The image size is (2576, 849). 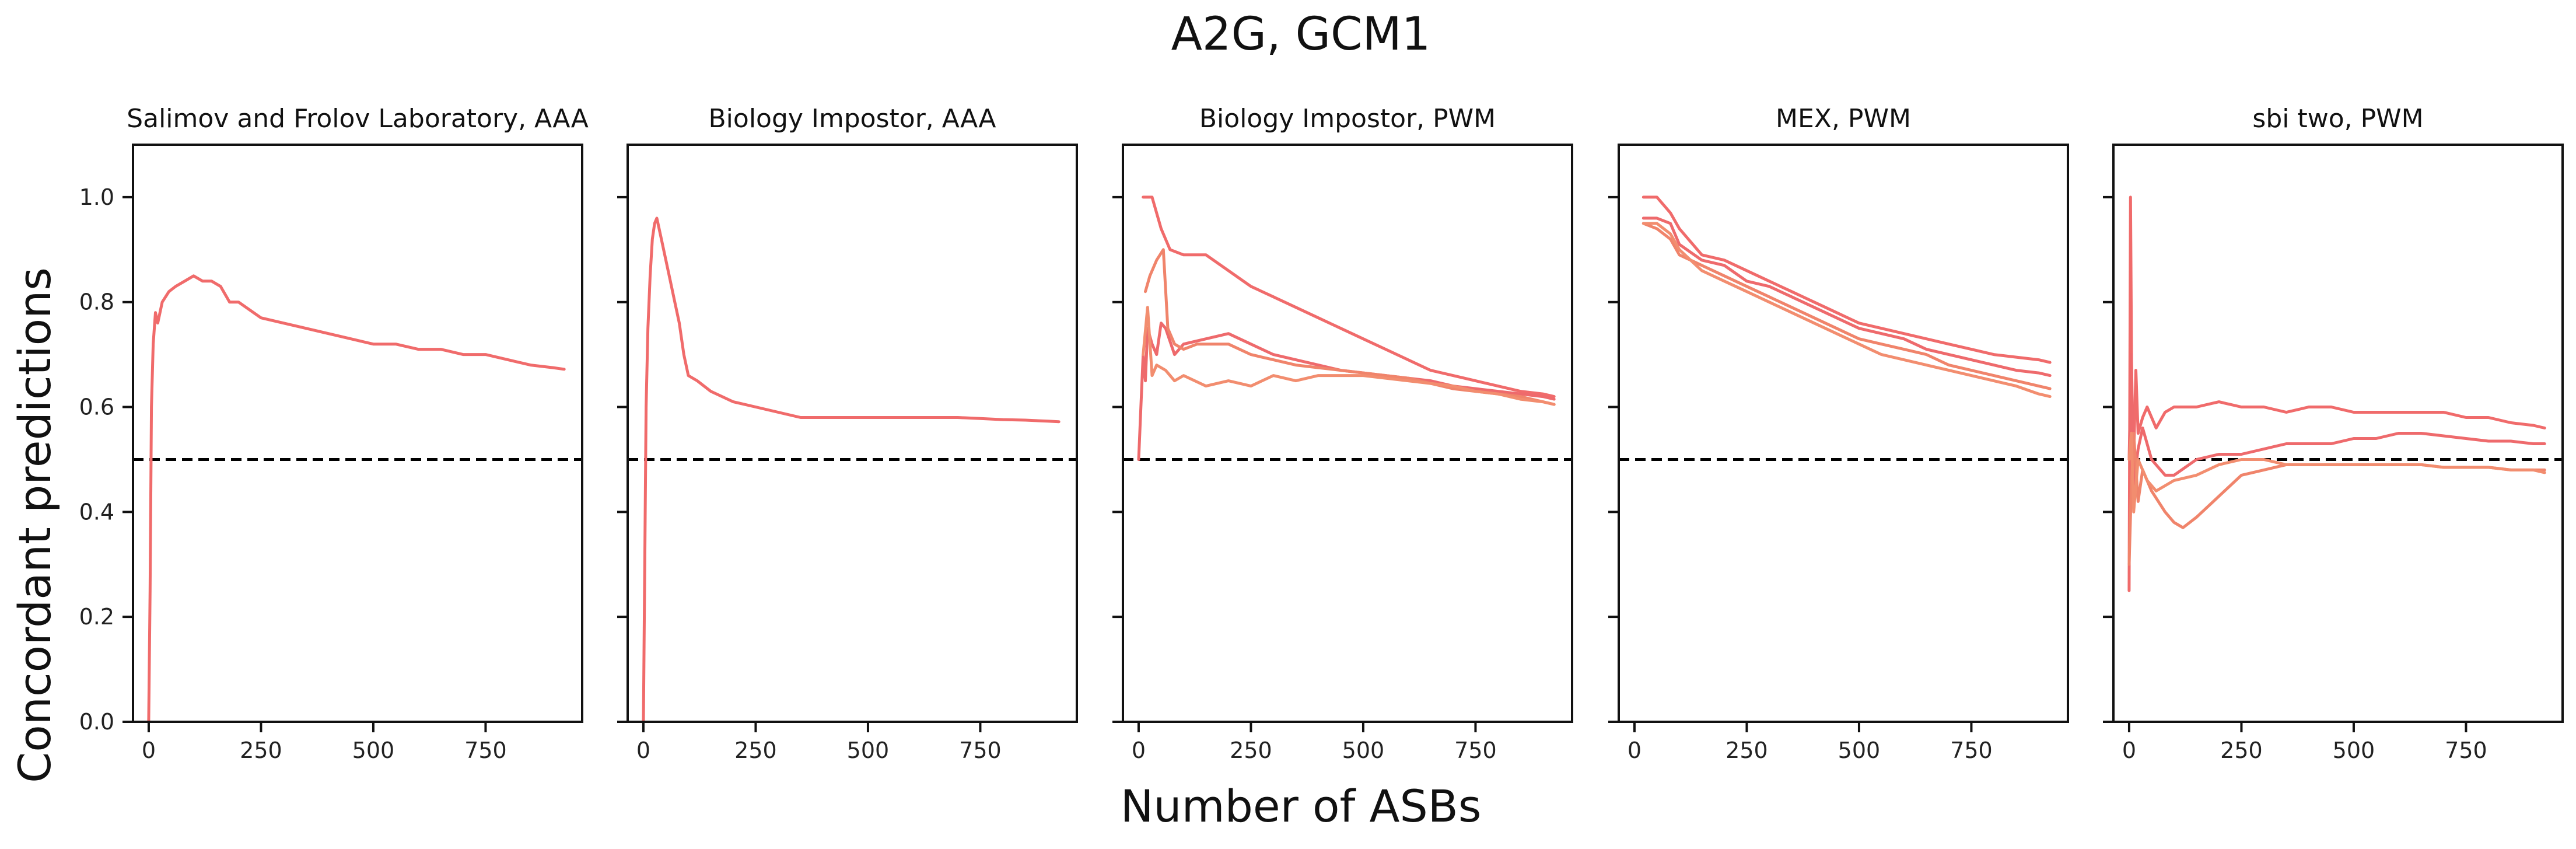 I want to click on panel-title: Biology Impostor, PWM, so click(x=1347, y=119).